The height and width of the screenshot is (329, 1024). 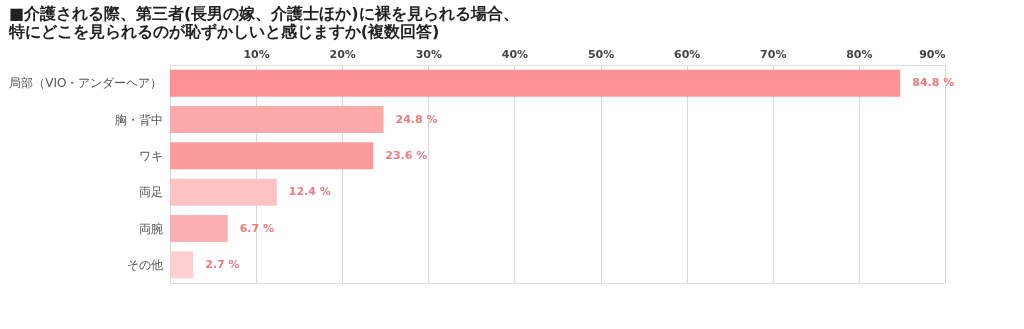 I want to click on text: ■介護される際、第三者(長男の嫁、介護士ほか)に裸を見られる場合、, so click(x=263, y=13).